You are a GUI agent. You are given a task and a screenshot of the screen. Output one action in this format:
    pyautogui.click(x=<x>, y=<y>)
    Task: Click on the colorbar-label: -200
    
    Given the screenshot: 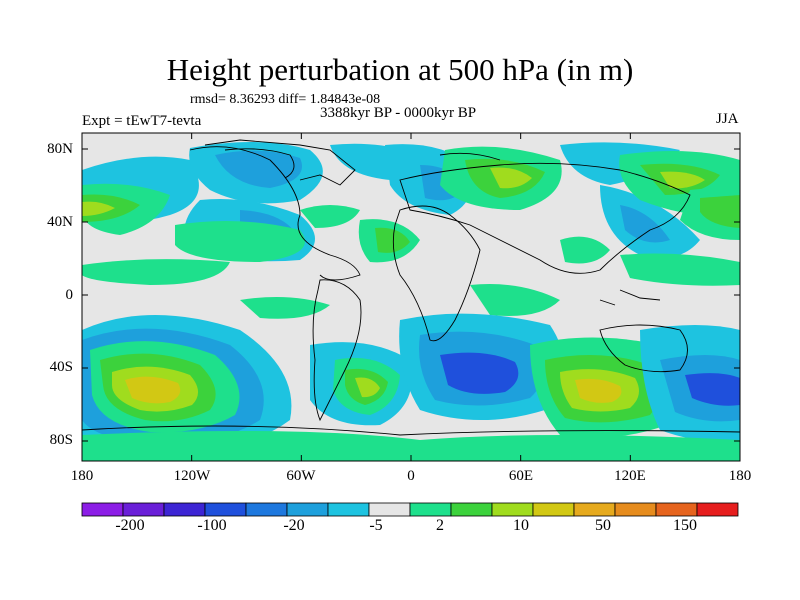 What is the action you would take?
    pyautogui.click(x=130, y=525)
    